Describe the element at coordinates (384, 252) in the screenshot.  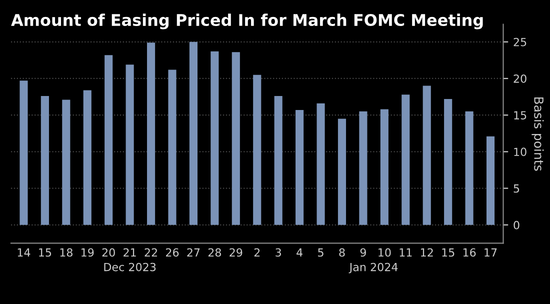
I see `x-tick-label: 10` at that location.